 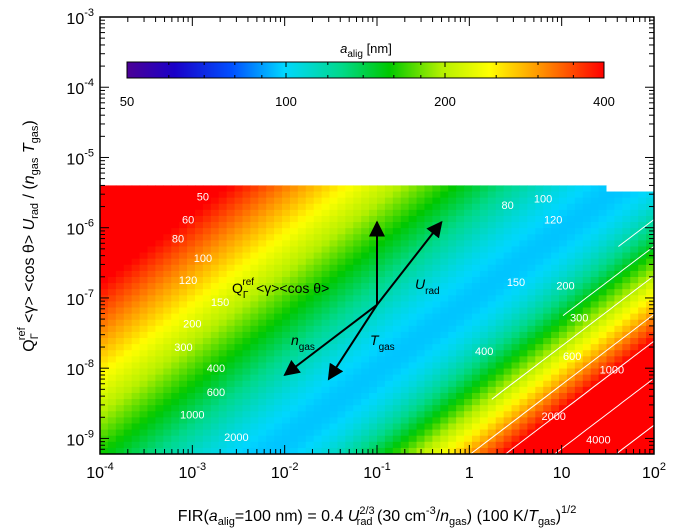 What do you see at coordinates (203, 197) in the screenshot?
I see `contour-label: 50` at bounding box center [203, 197].